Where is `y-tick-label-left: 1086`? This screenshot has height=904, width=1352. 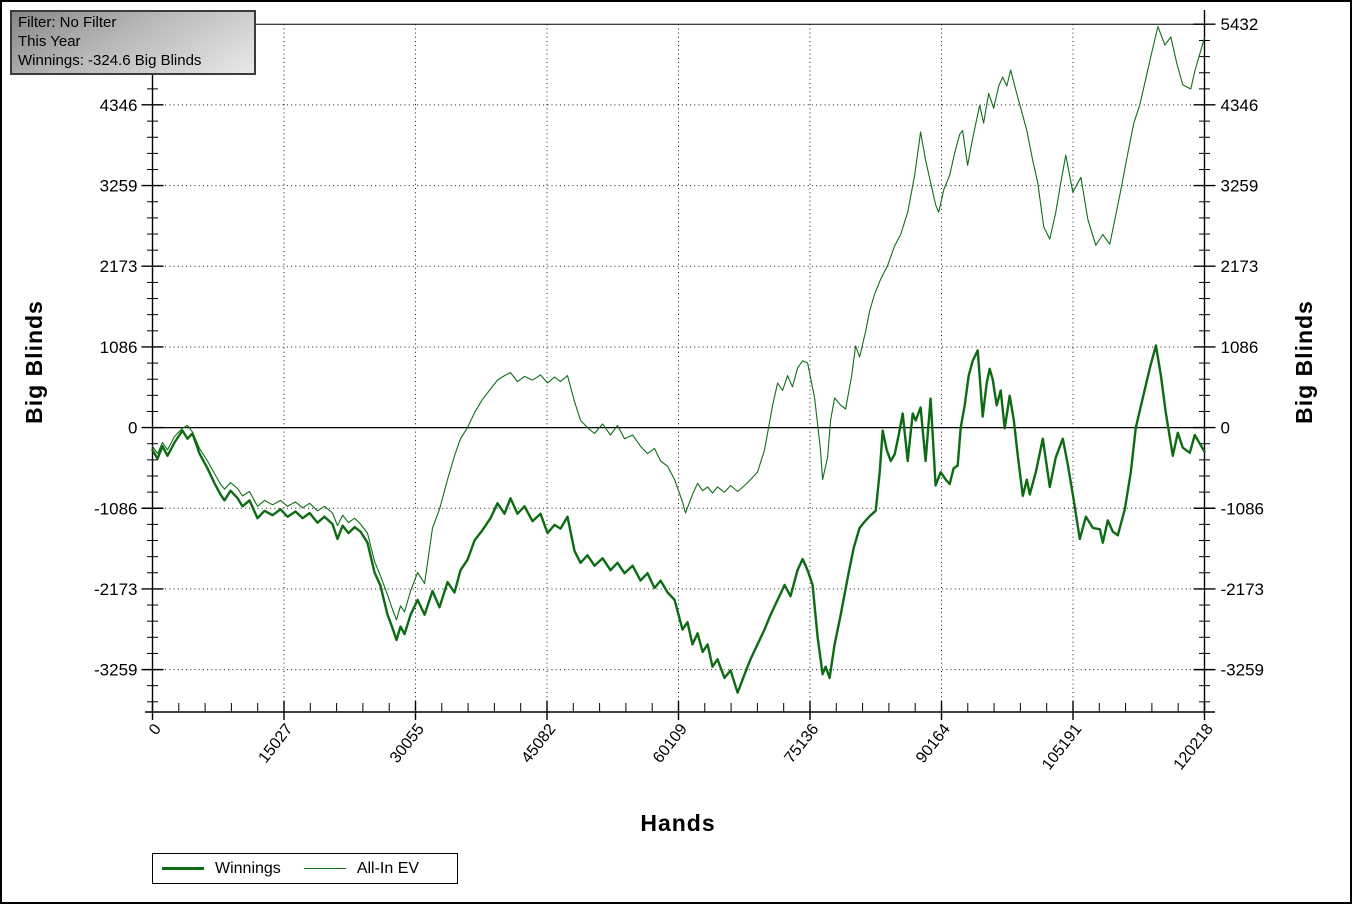
y-tick-label-left: 1086 is located at coordinates (119, 347).